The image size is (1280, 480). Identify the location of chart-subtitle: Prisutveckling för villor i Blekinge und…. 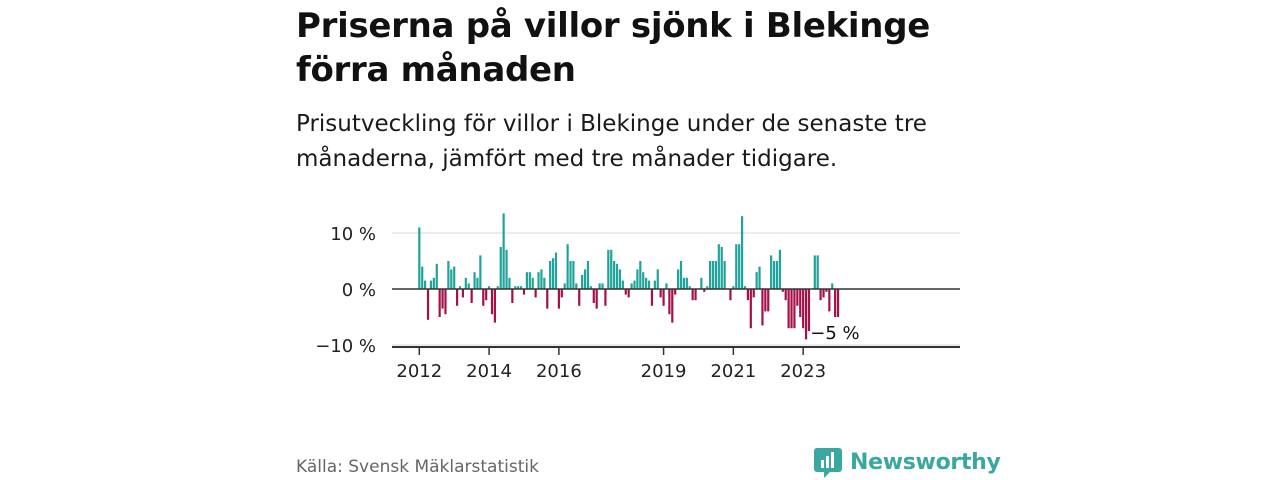
(611, 141).